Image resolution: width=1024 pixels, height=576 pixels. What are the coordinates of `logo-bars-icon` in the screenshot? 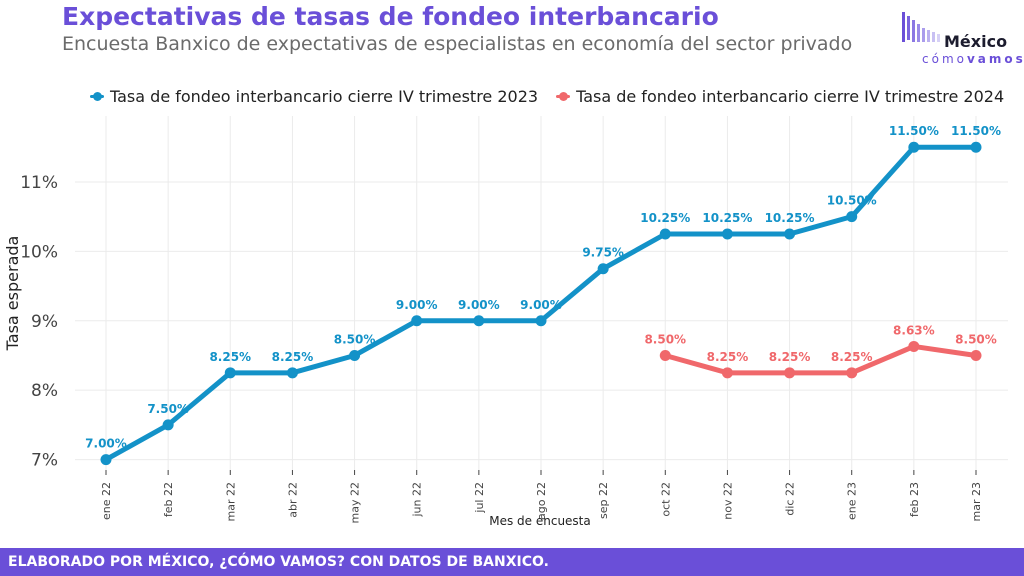 It's located at (921, 27).